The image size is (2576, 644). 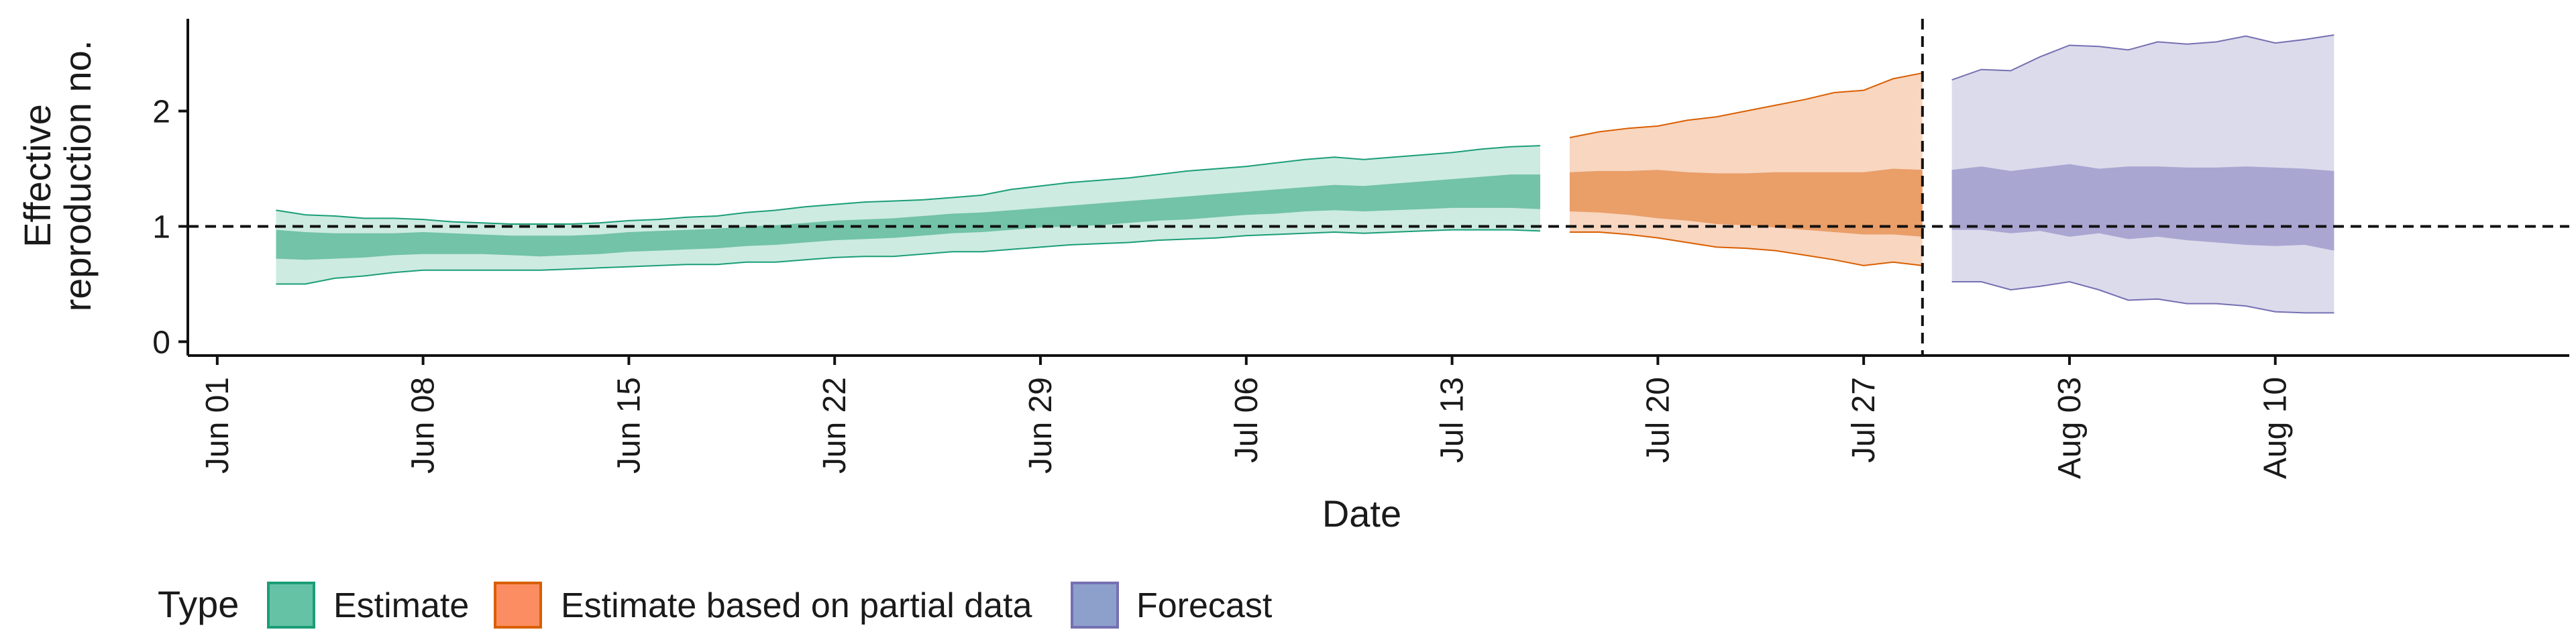 I want to click on x-tick-label-aug-10: Aug 10, so click(x=2276, y=428).